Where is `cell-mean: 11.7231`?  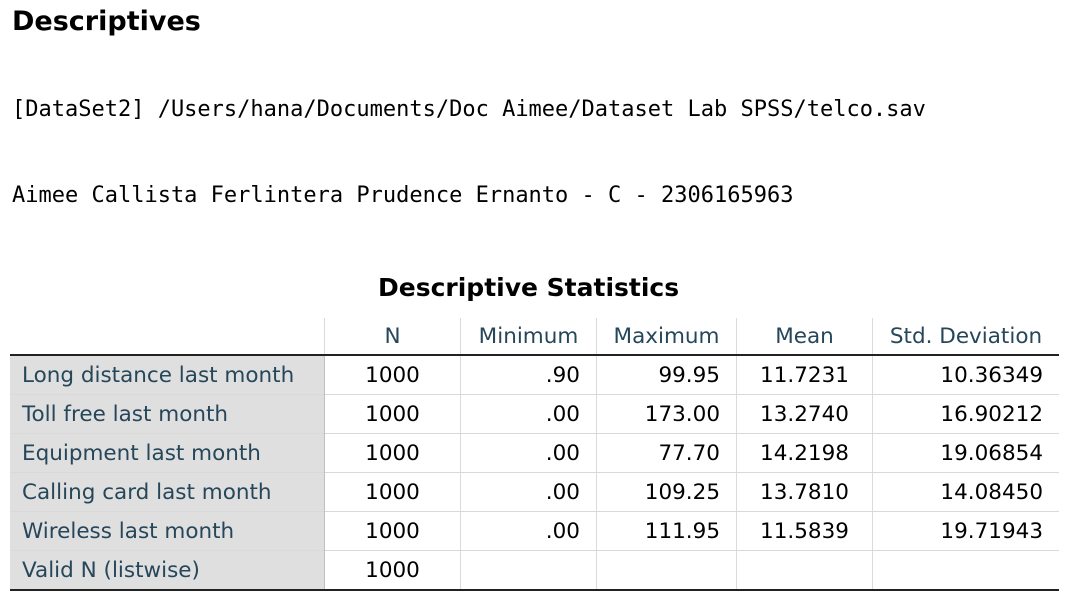
cell-mean: 11.7231 is located at coordinates (804, 375).